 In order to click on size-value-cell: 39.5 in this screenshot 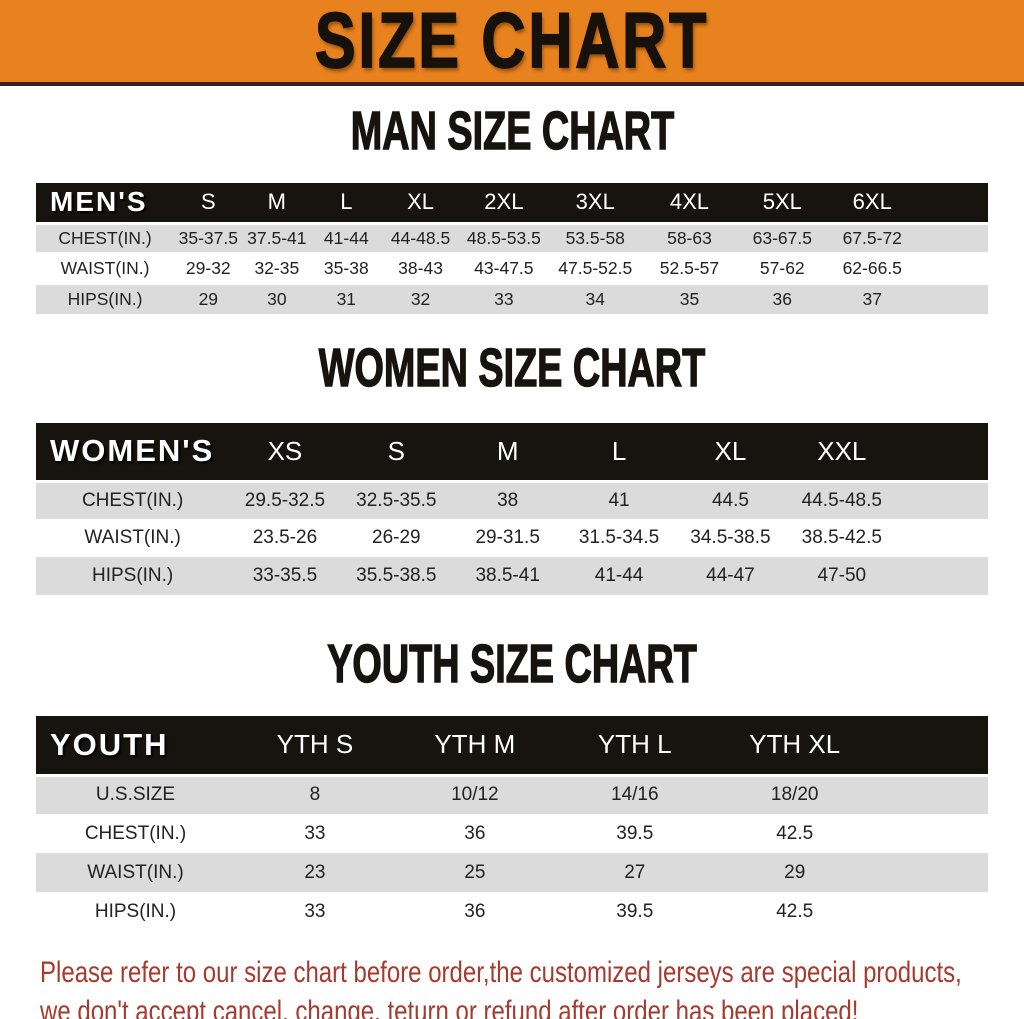, I will do `click(634, 911)`.